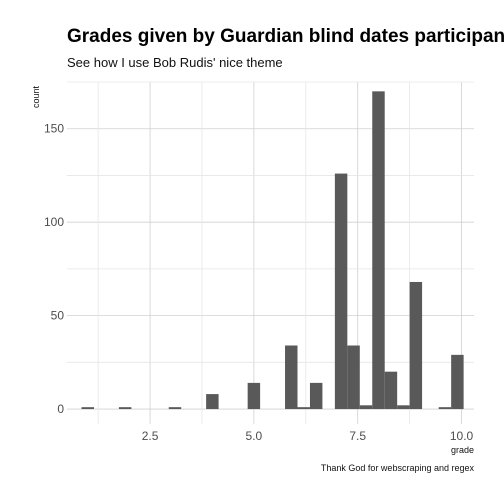  I want to click on x-axis-label: grade, so click(462, 450).